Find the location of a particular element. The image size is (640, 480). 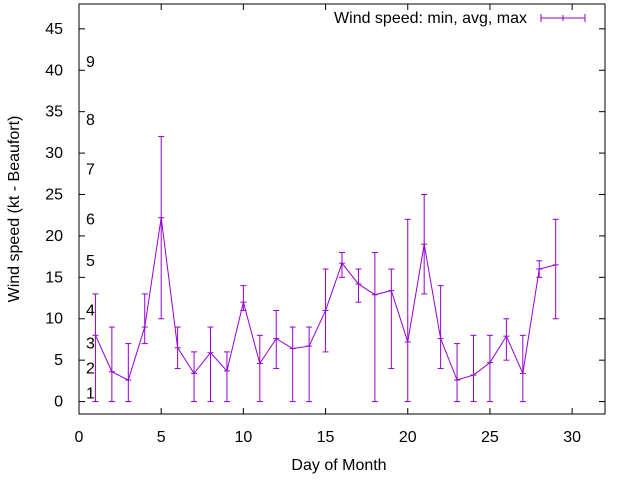

legend: Wind speed: min, avg, max is located at coordinates (460, 18).